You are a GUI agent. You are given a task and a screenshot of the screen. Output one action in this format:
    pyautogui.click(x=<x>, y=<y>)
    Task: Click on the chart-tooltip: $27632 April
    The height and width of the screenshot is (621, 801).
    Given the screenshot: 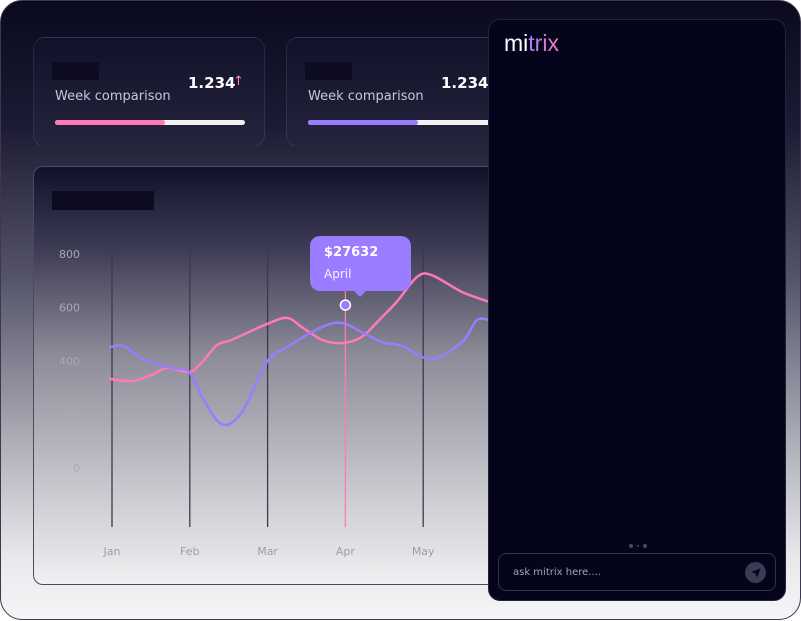 What is the action you would take?
    pyautogui.click(x=360, y=266)
    